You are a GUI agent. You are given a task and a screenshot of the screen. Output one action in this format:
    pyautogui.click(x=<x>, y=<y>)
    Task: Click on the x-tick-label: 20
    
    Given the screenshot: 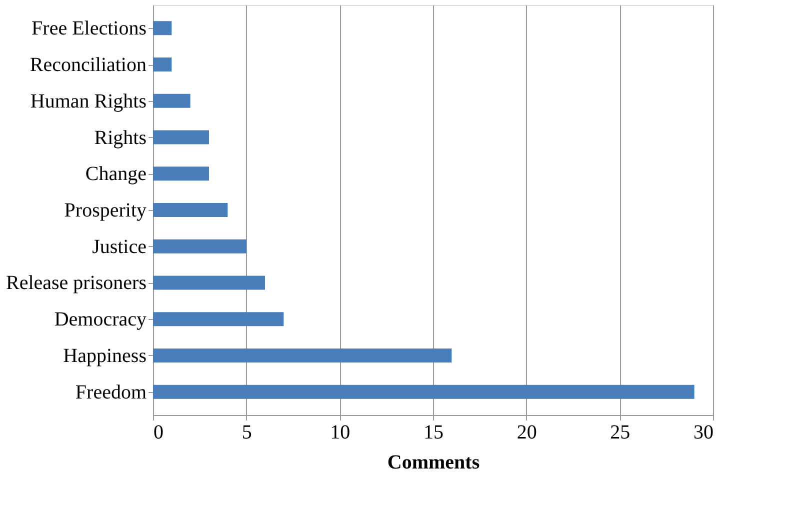 What is the action you would take?
    pyautogui.click(x=526, y=433)
    